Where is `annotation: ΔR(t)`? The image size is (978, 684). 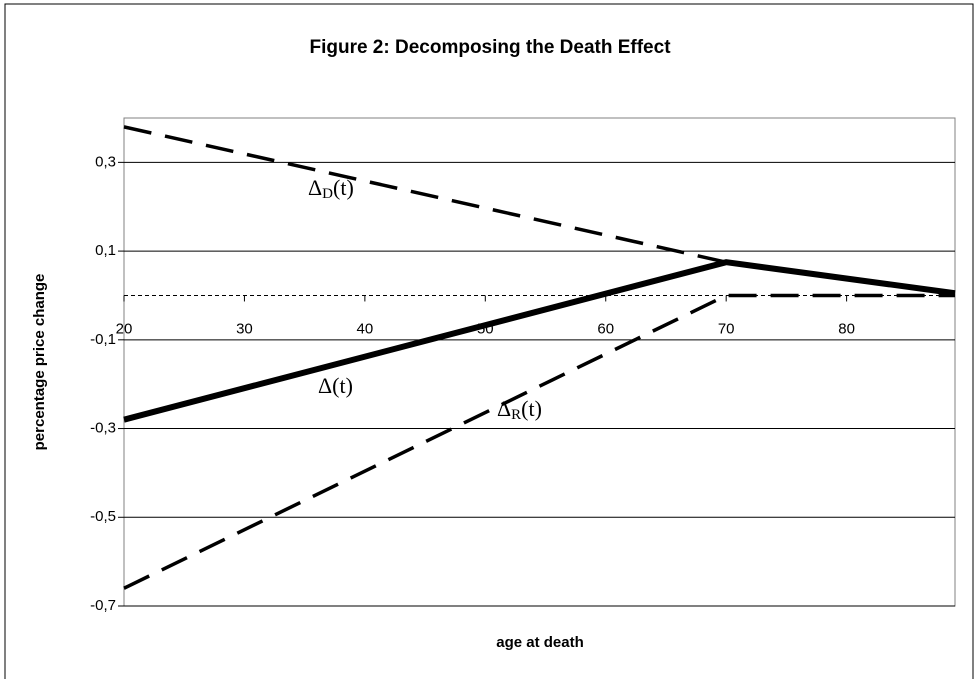 annotation: ΔR(t) is located at coordinates (519, 409).